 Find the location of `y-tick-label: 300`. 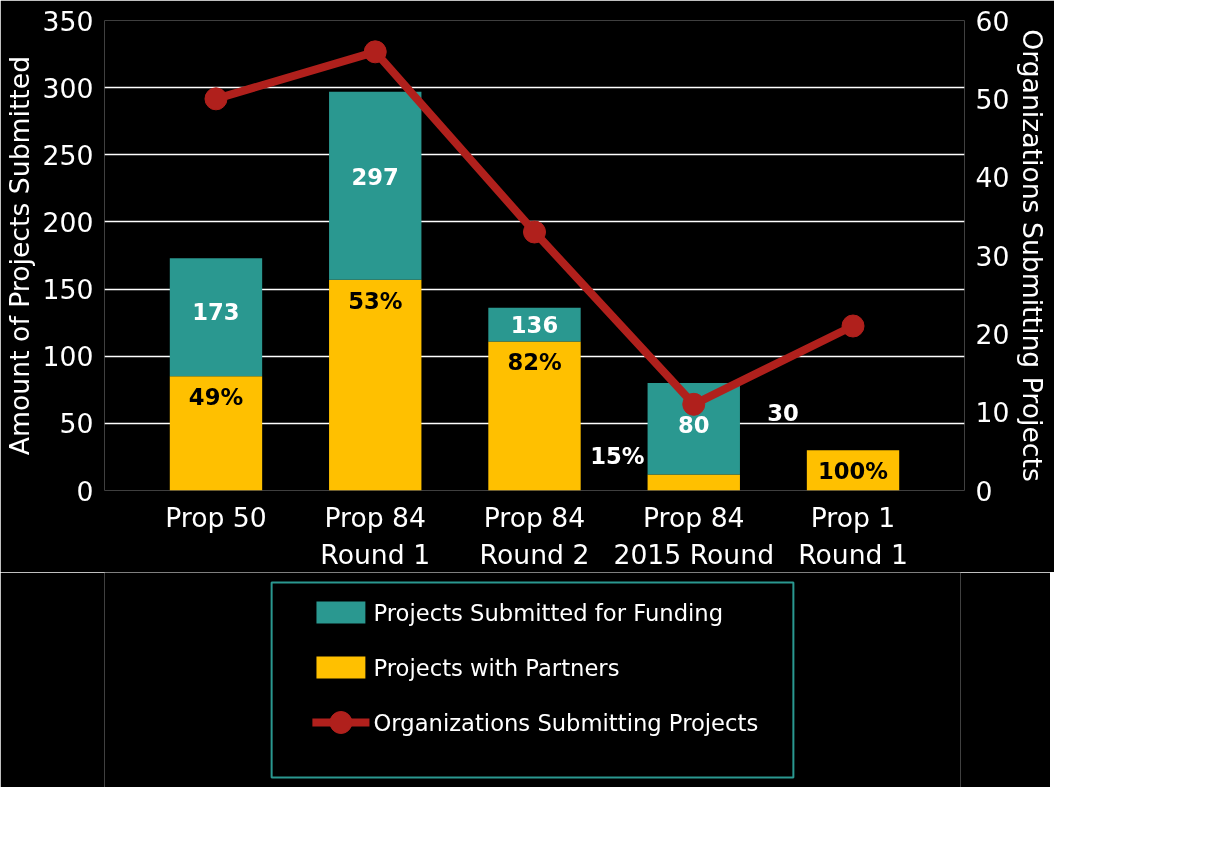

y-tick-label: 300 is located at coordinates (68, 88).